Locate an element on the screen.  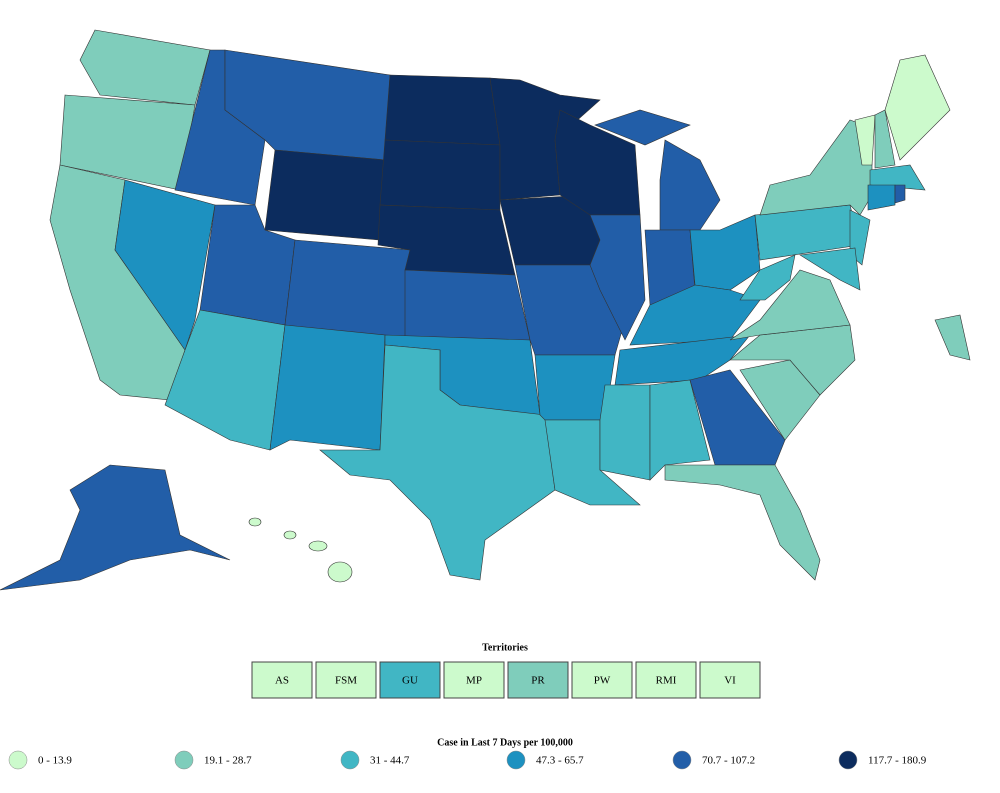
legend-label: 47.3 - 65.7 is located at coordinates (560, 761).